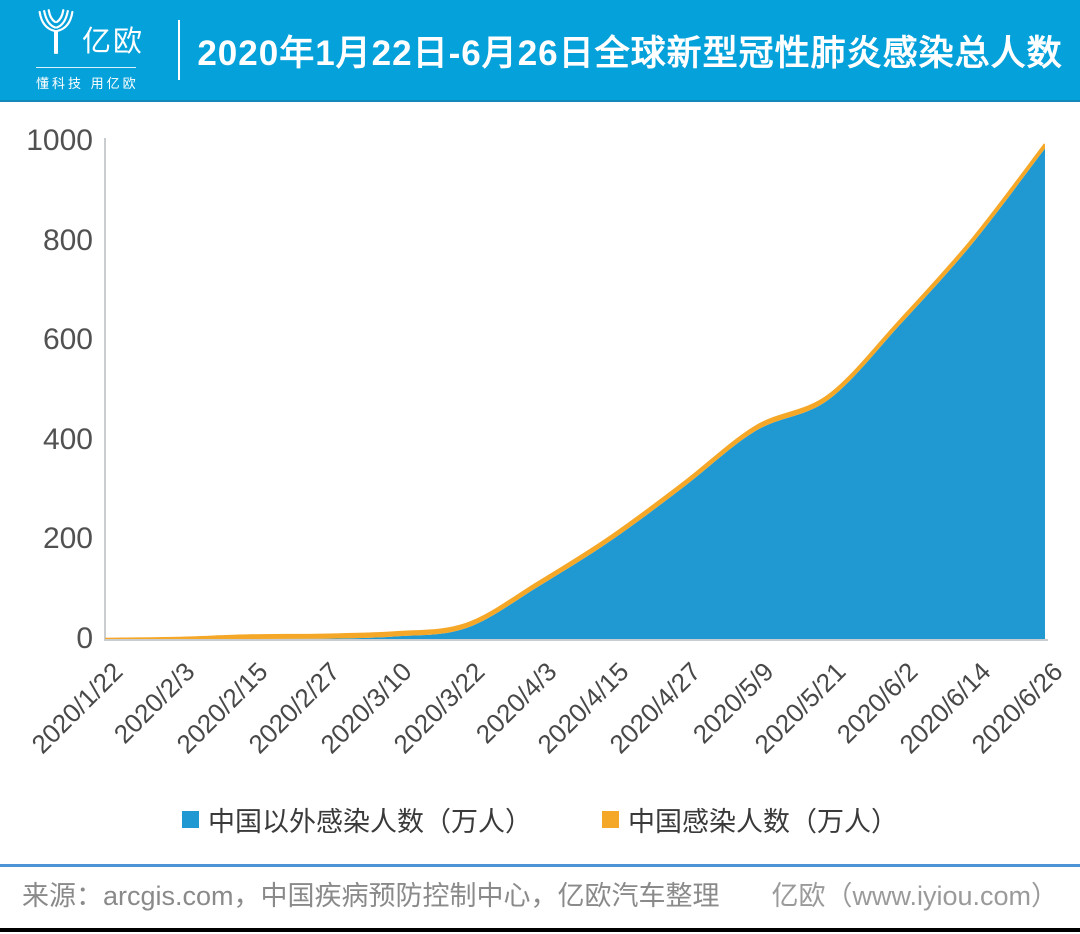 The image size is (1080, 934). Describe the element at coordinates (540, 930) in the screenshot. I see `bottom-bar` at that location.